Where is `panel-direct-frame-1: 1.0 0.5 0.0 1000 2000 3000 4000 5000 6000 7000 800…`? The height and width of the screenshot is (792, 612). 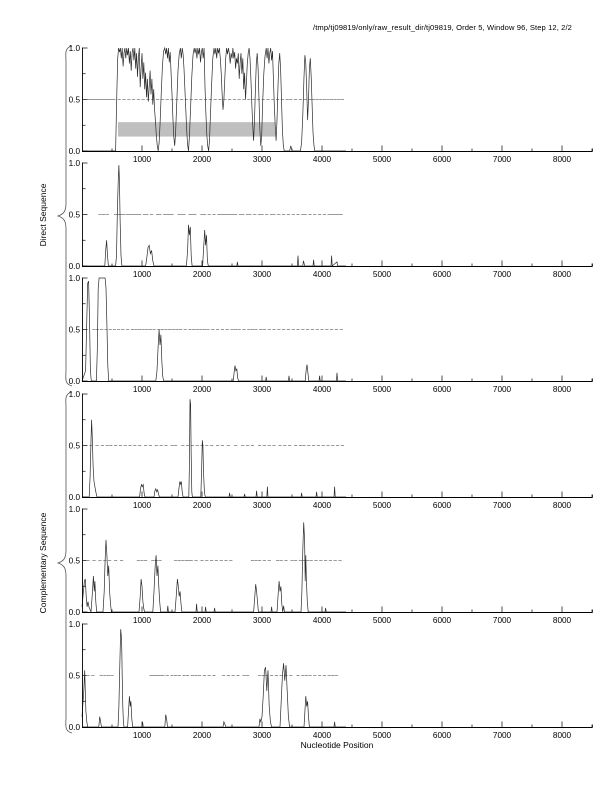
panel-direct-frame-1: 1.0 0.5 0.0 1000 2000 3000 4000 5000 6000 7000 800… is located at coordinates (326, 104).